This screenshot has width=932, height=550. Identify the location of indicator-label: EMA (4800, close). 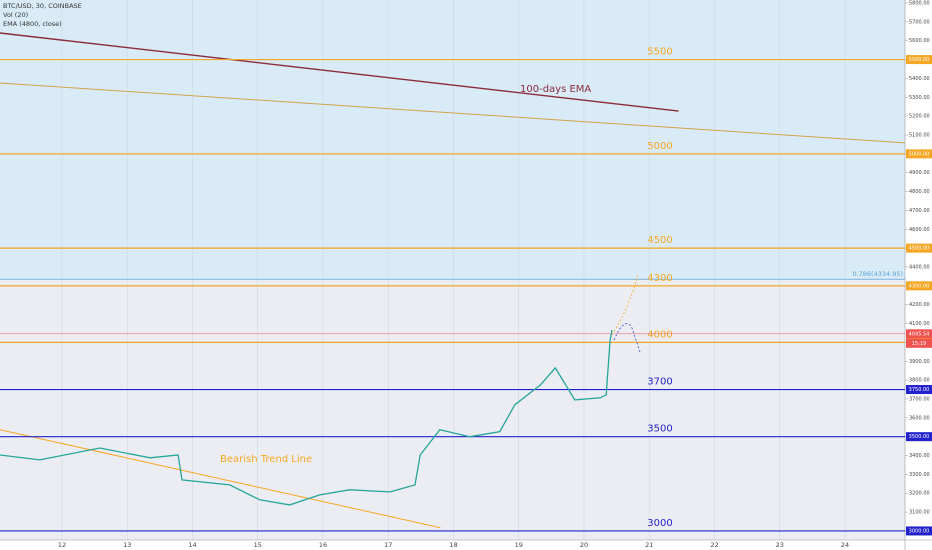
(32, 24).